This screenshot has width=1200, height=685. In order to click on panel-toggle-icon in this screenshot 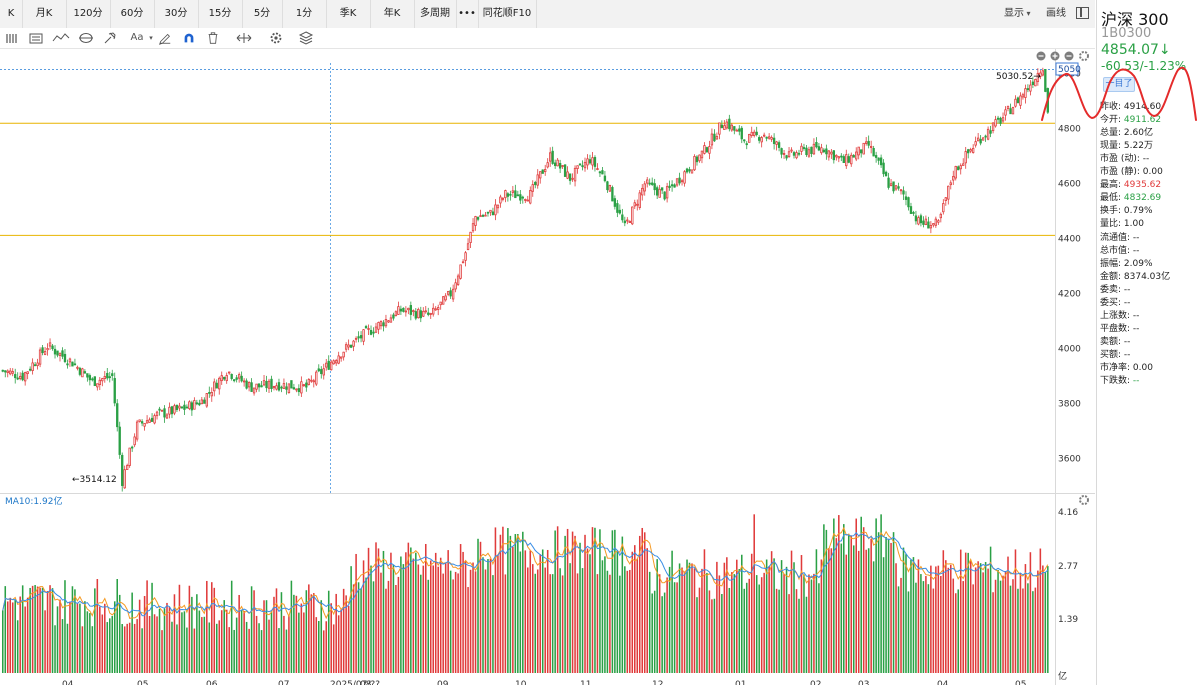, I will do `click(1082, 13)`.